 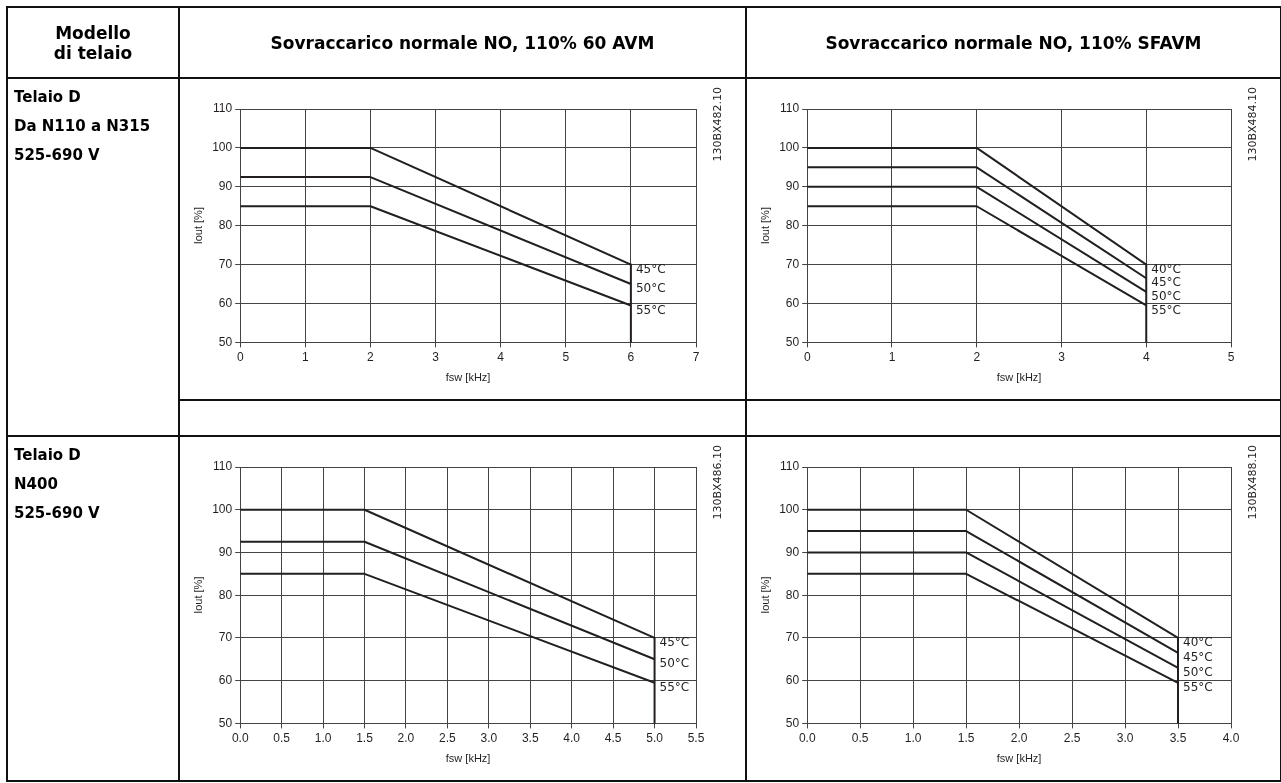 I want to click on text: 130BX488.10, so click(x=1252, y=482).